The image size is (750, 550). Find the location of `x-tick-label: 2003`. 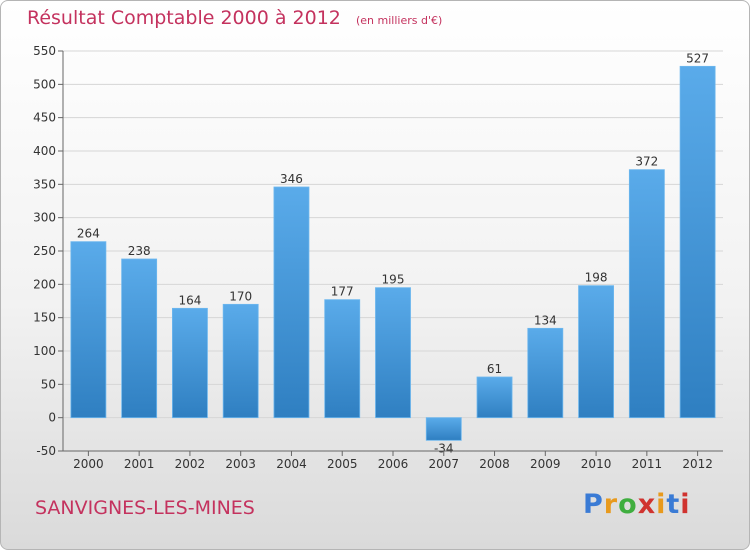

x-tick-label: 2003 is located at coordinates (240, 464).